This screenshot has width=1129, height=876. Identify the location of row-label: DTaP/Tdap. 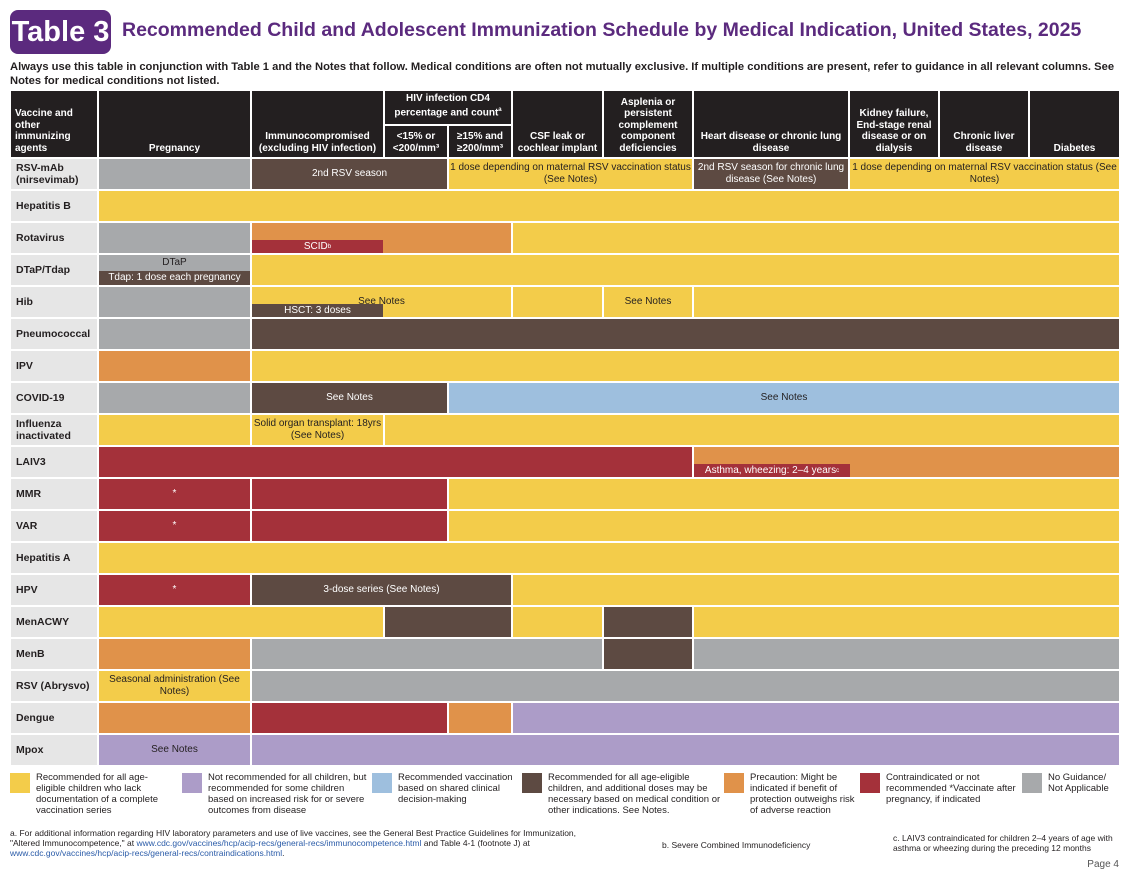
(54, 270).